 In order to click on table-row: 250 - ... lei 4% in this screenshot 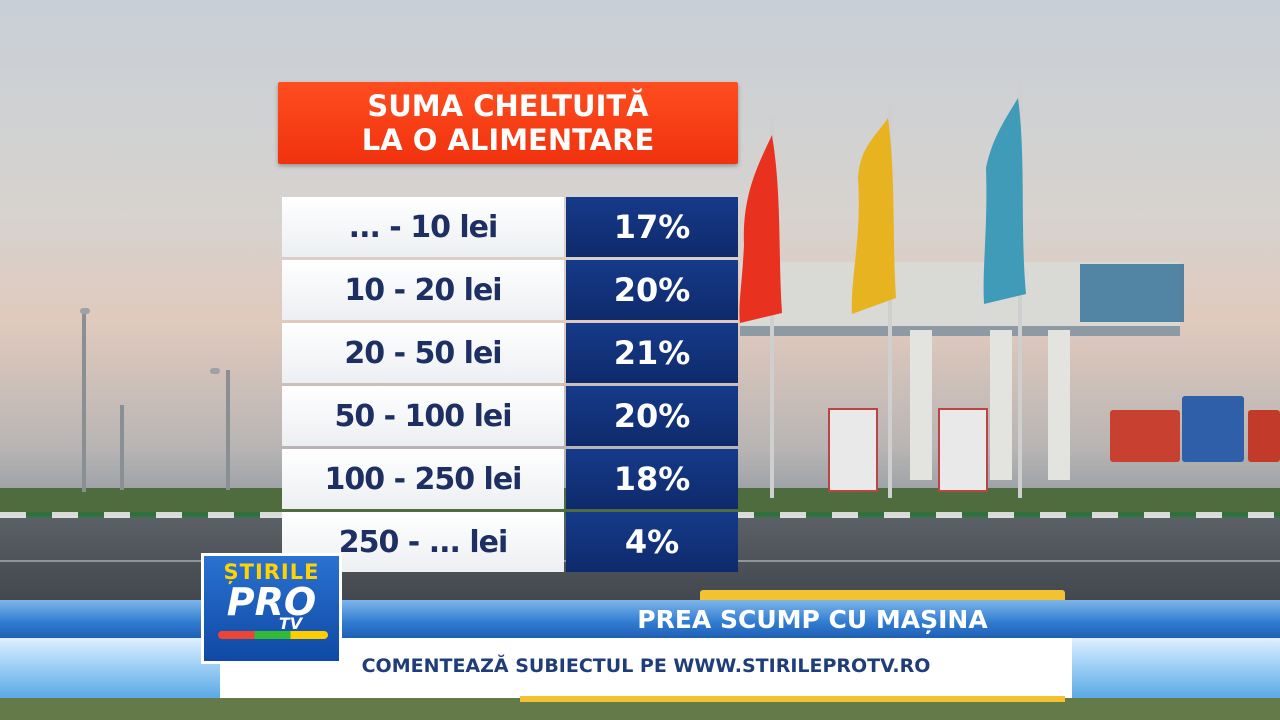, I will do `click(510, 542)`.